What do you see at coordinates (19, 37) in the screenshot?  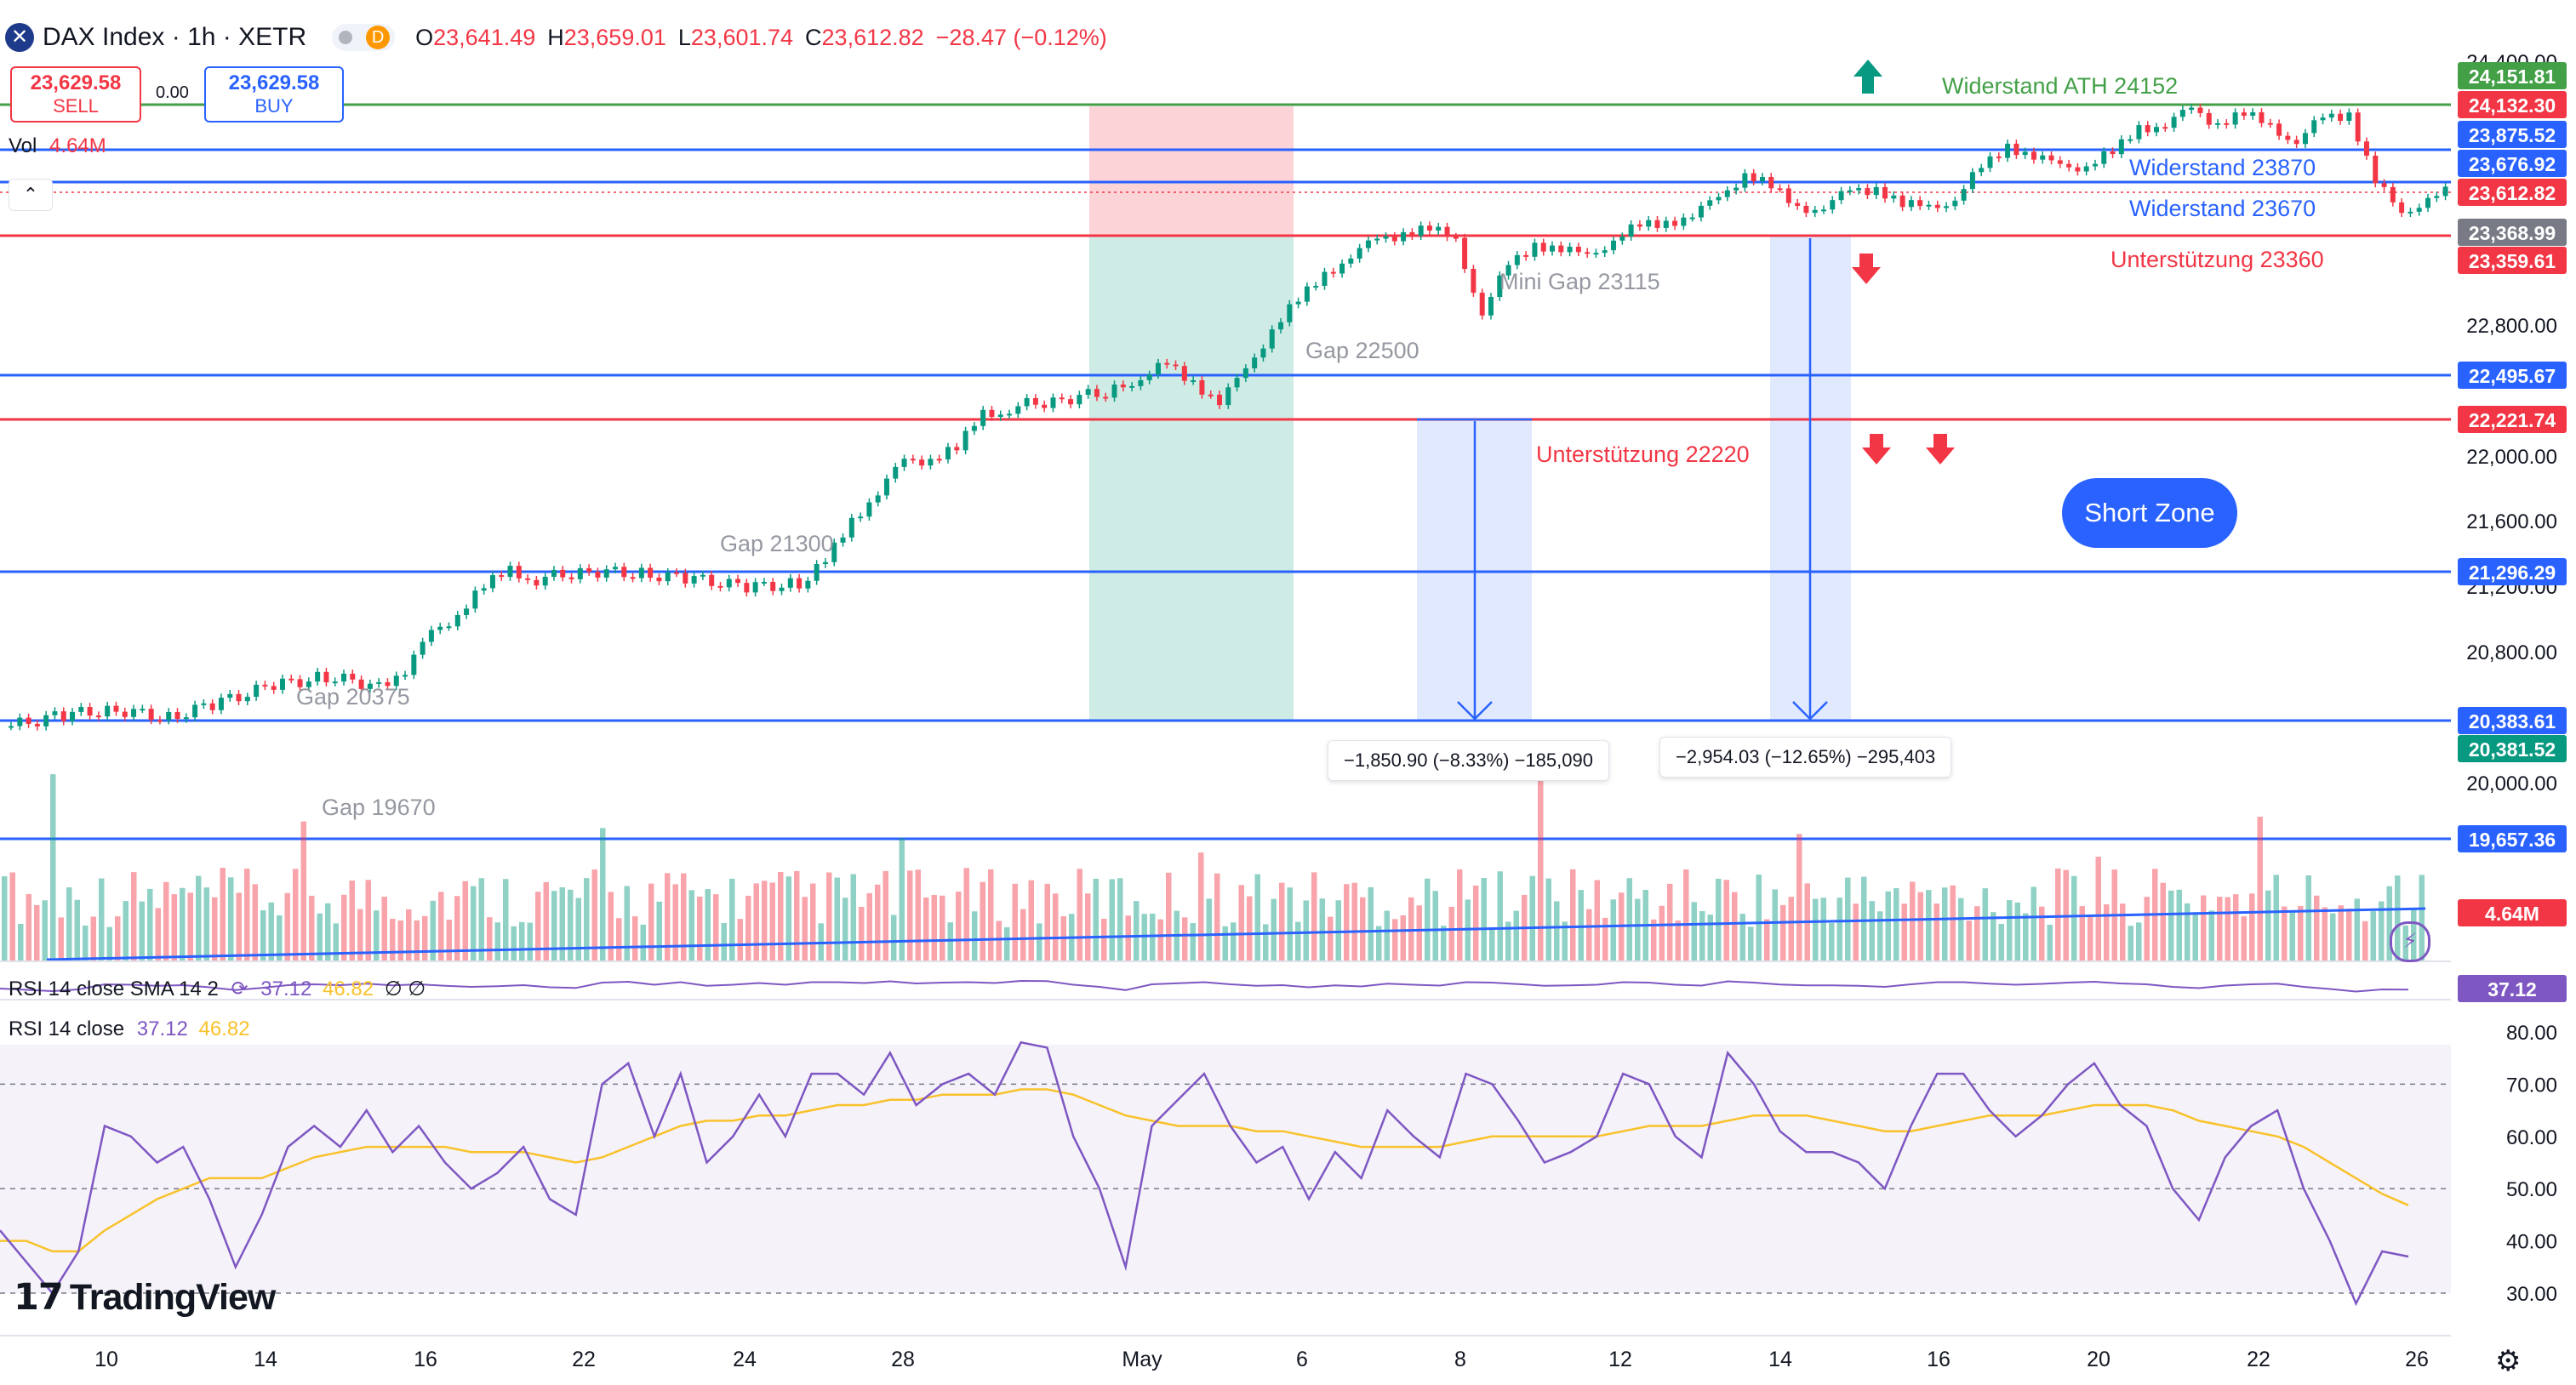 I see `symbol-close-icon: ✕` at bounding box center [19, 37].